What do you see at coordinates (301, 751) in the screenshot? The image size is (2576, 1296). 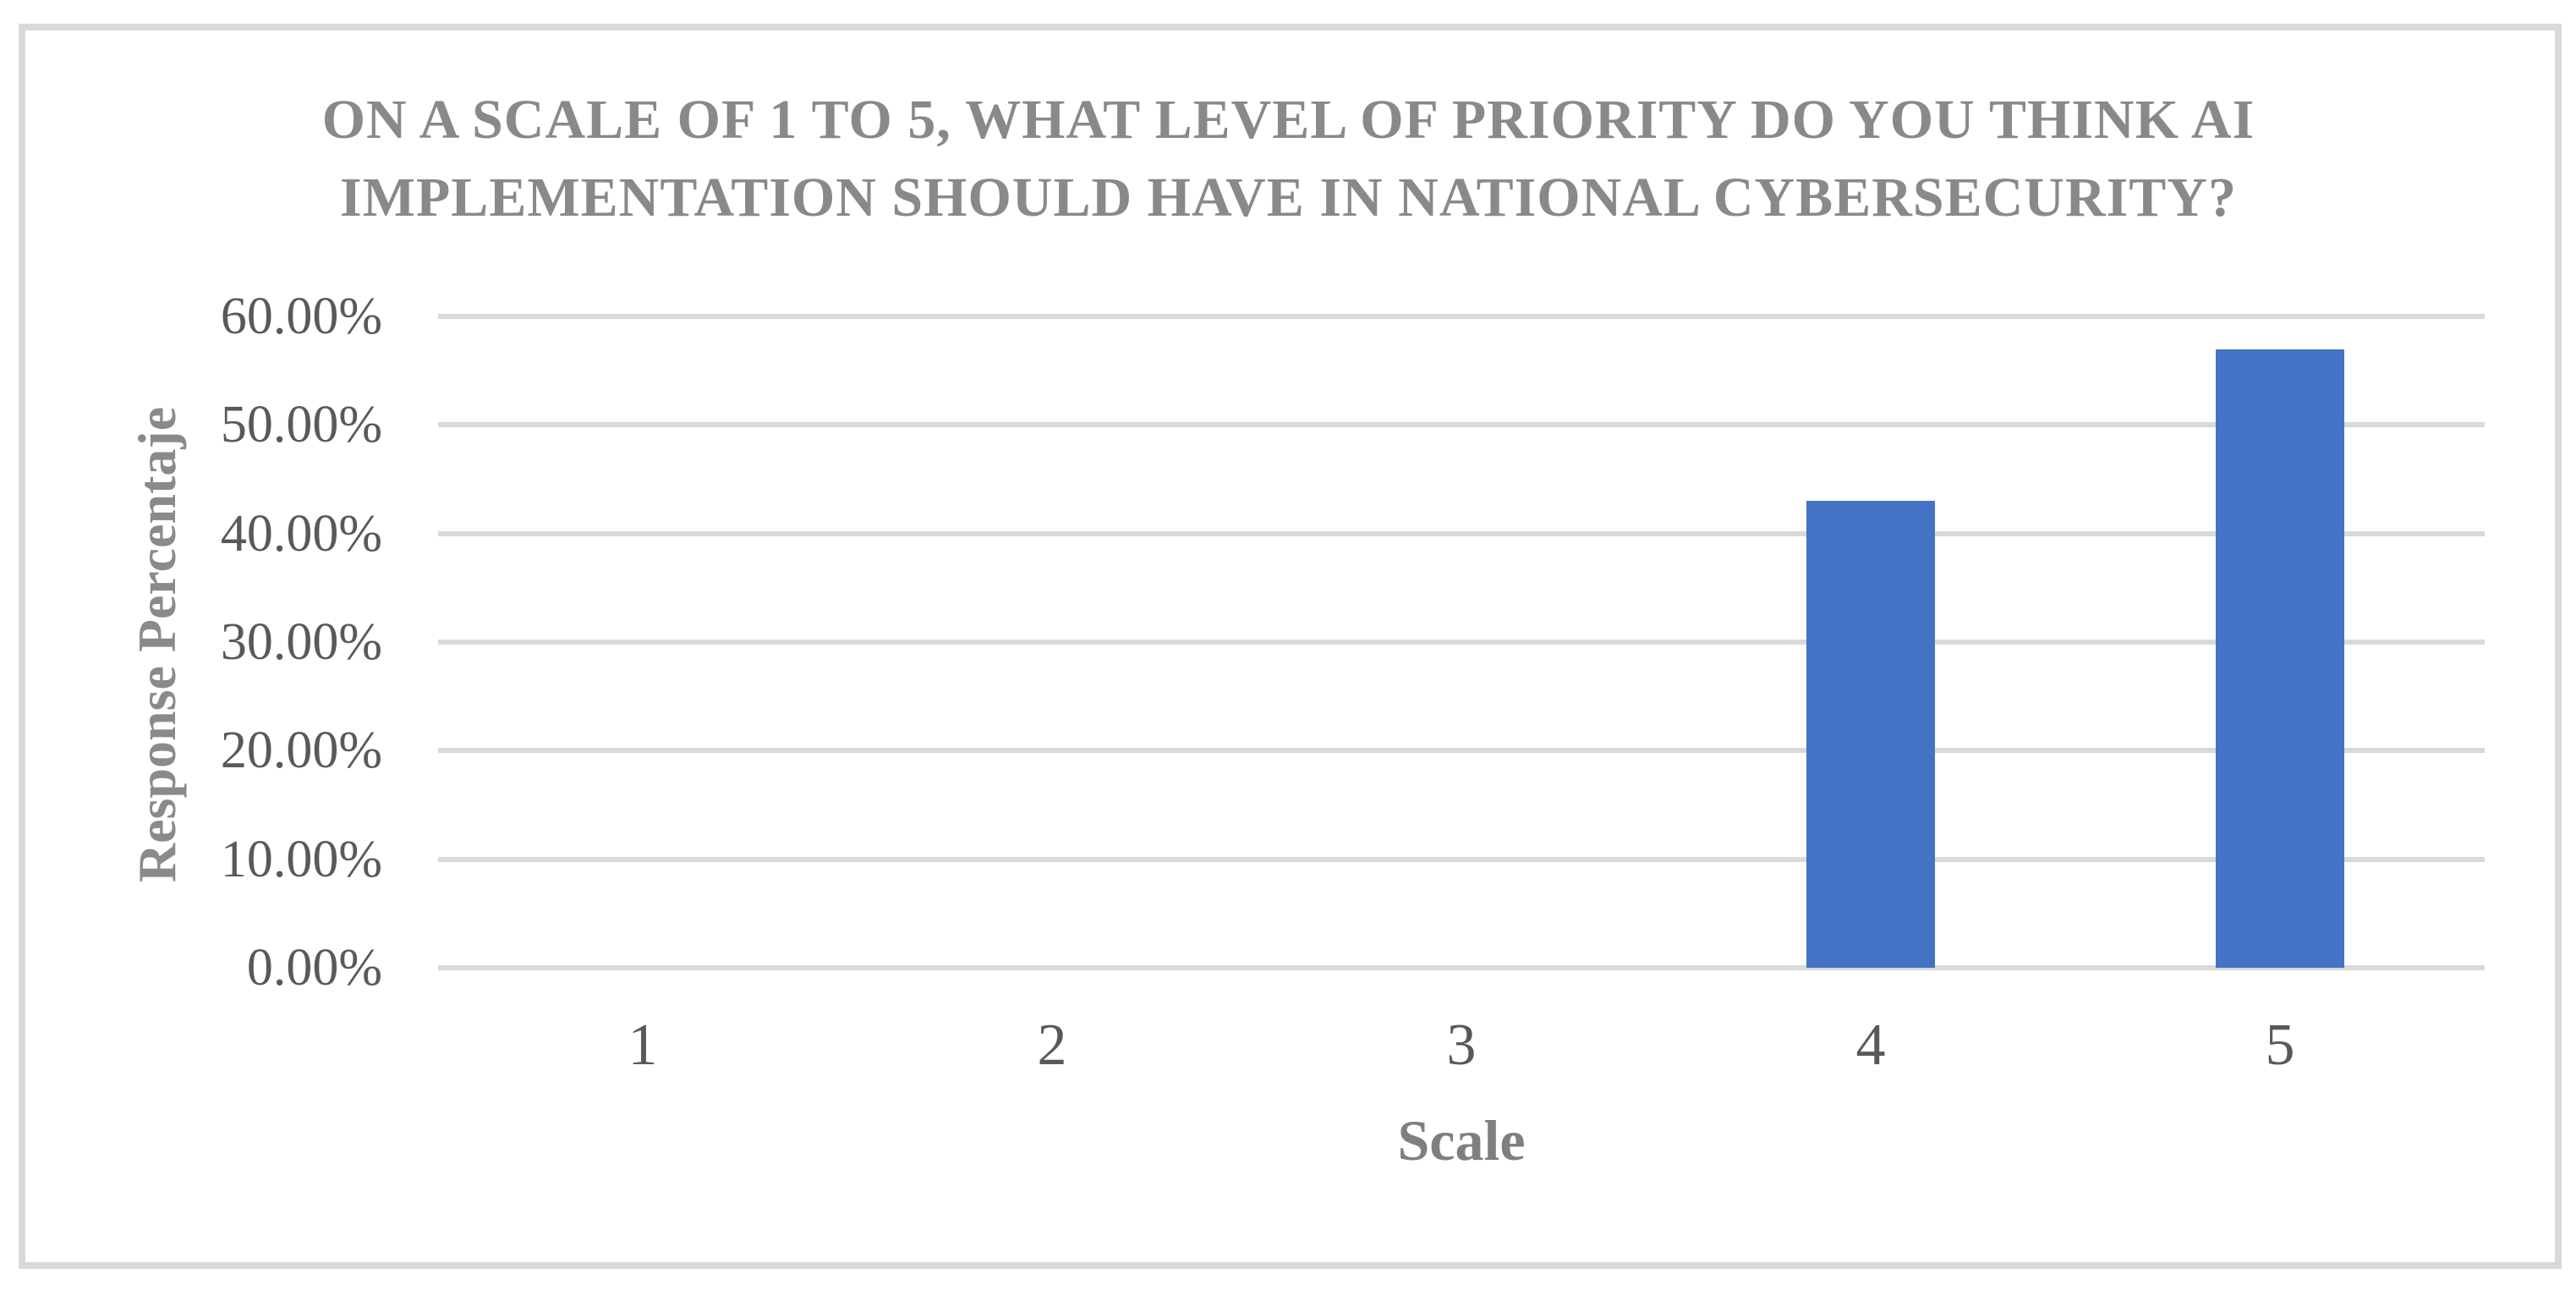 I see `y-axis-tick-label: 20.00%` at bounding box center [301, 751].